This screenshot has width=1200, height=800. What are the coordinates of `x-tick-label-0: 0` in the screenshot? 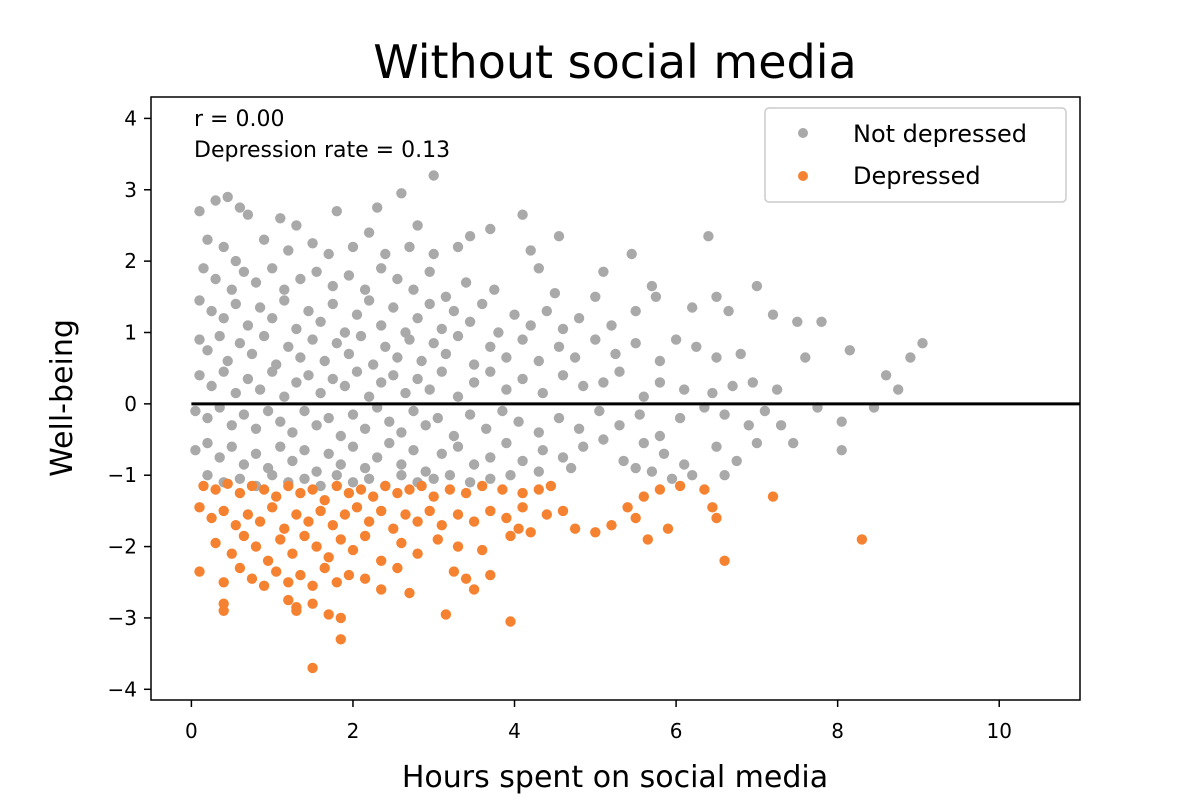 It's located at (191, 731).